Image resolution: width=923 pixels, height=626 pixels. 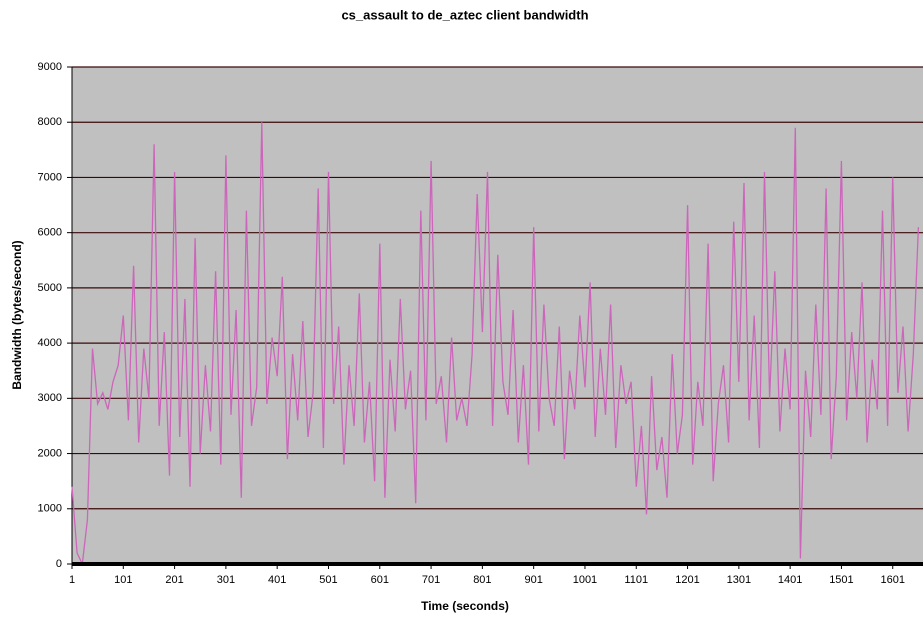 I want to click on y-tick-label: 4000, so click(x=50, y=343).